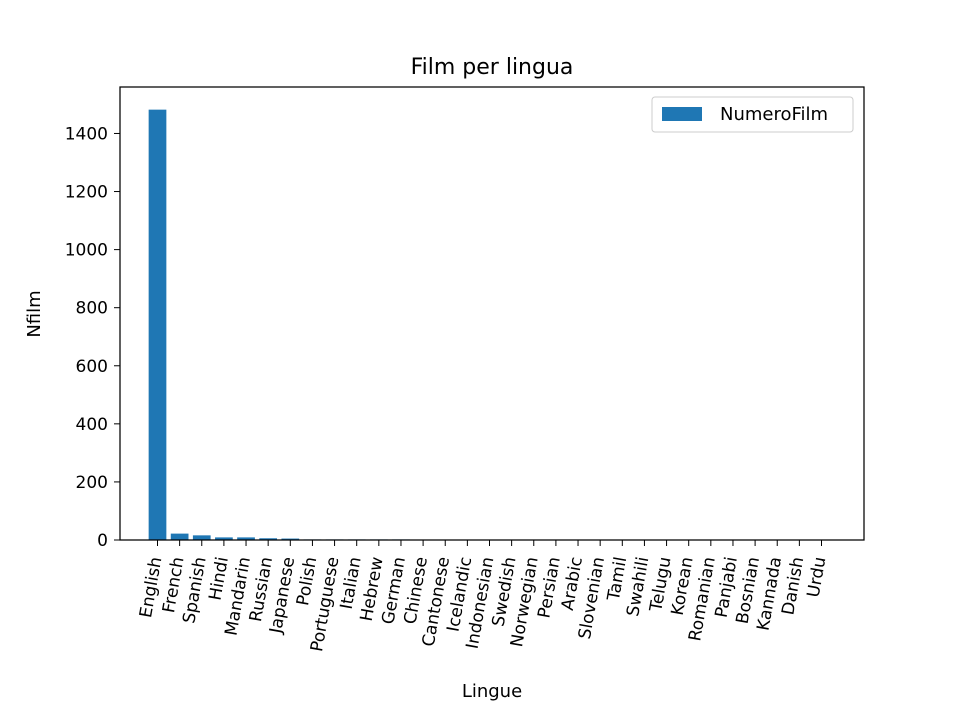 This screenshot has width=960, height=720. Describe the element at coordinates (102, 541) in the screenshot. I see `y-tick-label: 0` at that location.